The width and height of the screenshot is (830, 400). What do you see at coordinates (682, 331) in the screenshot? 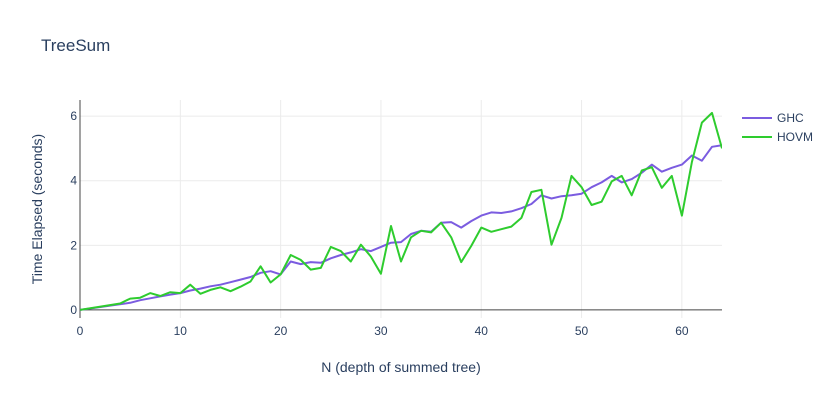
I see `x-tick-label: 60` at bounding box center [682, 331].